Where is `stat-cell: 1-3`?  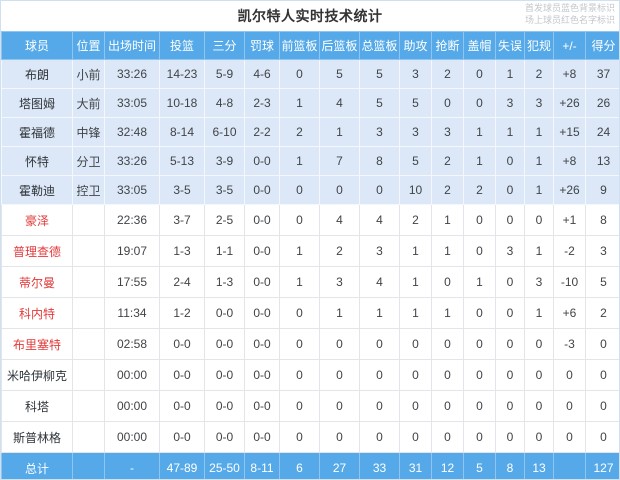
stat-cell: 1-3 is located at coordinates (182, 251).